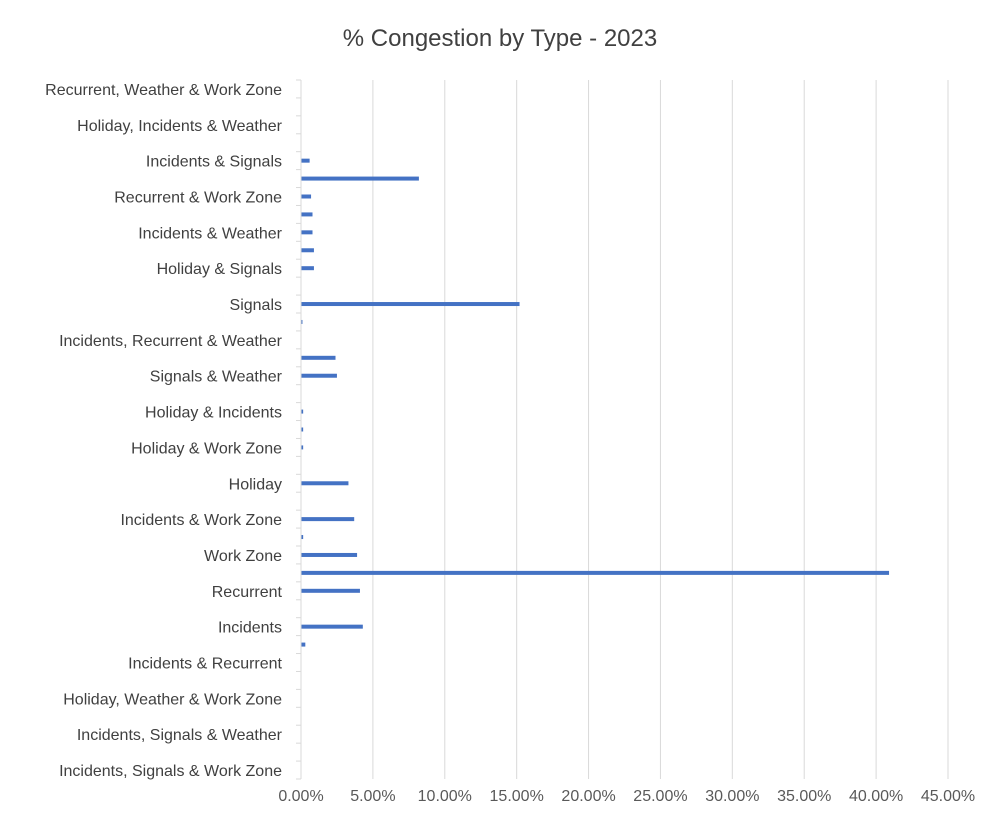 The width and height of the screenshot is (1000, 826). Describe the element at coordinates (205, 664) in the screenshot. I see `category-label: Incidents & Recurrent` at that location.